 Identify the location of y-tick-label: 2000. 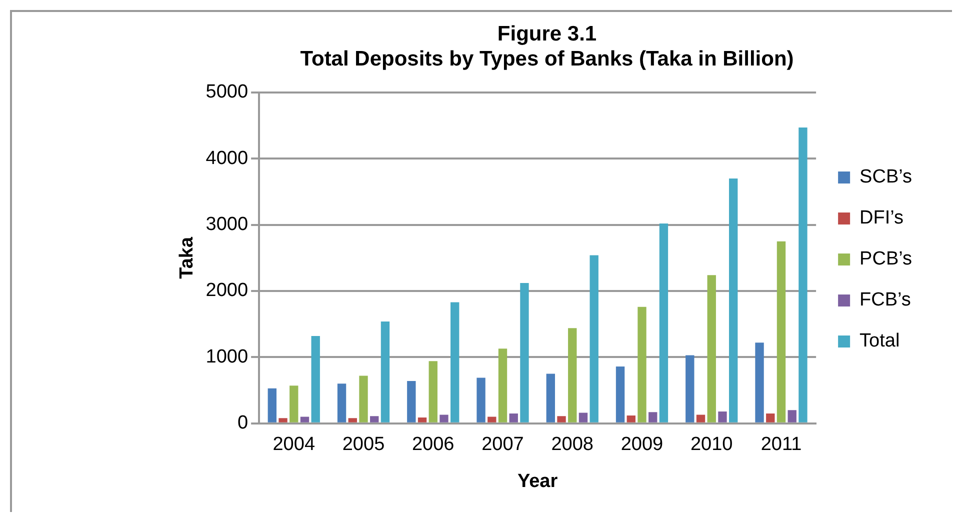
(227, 291).